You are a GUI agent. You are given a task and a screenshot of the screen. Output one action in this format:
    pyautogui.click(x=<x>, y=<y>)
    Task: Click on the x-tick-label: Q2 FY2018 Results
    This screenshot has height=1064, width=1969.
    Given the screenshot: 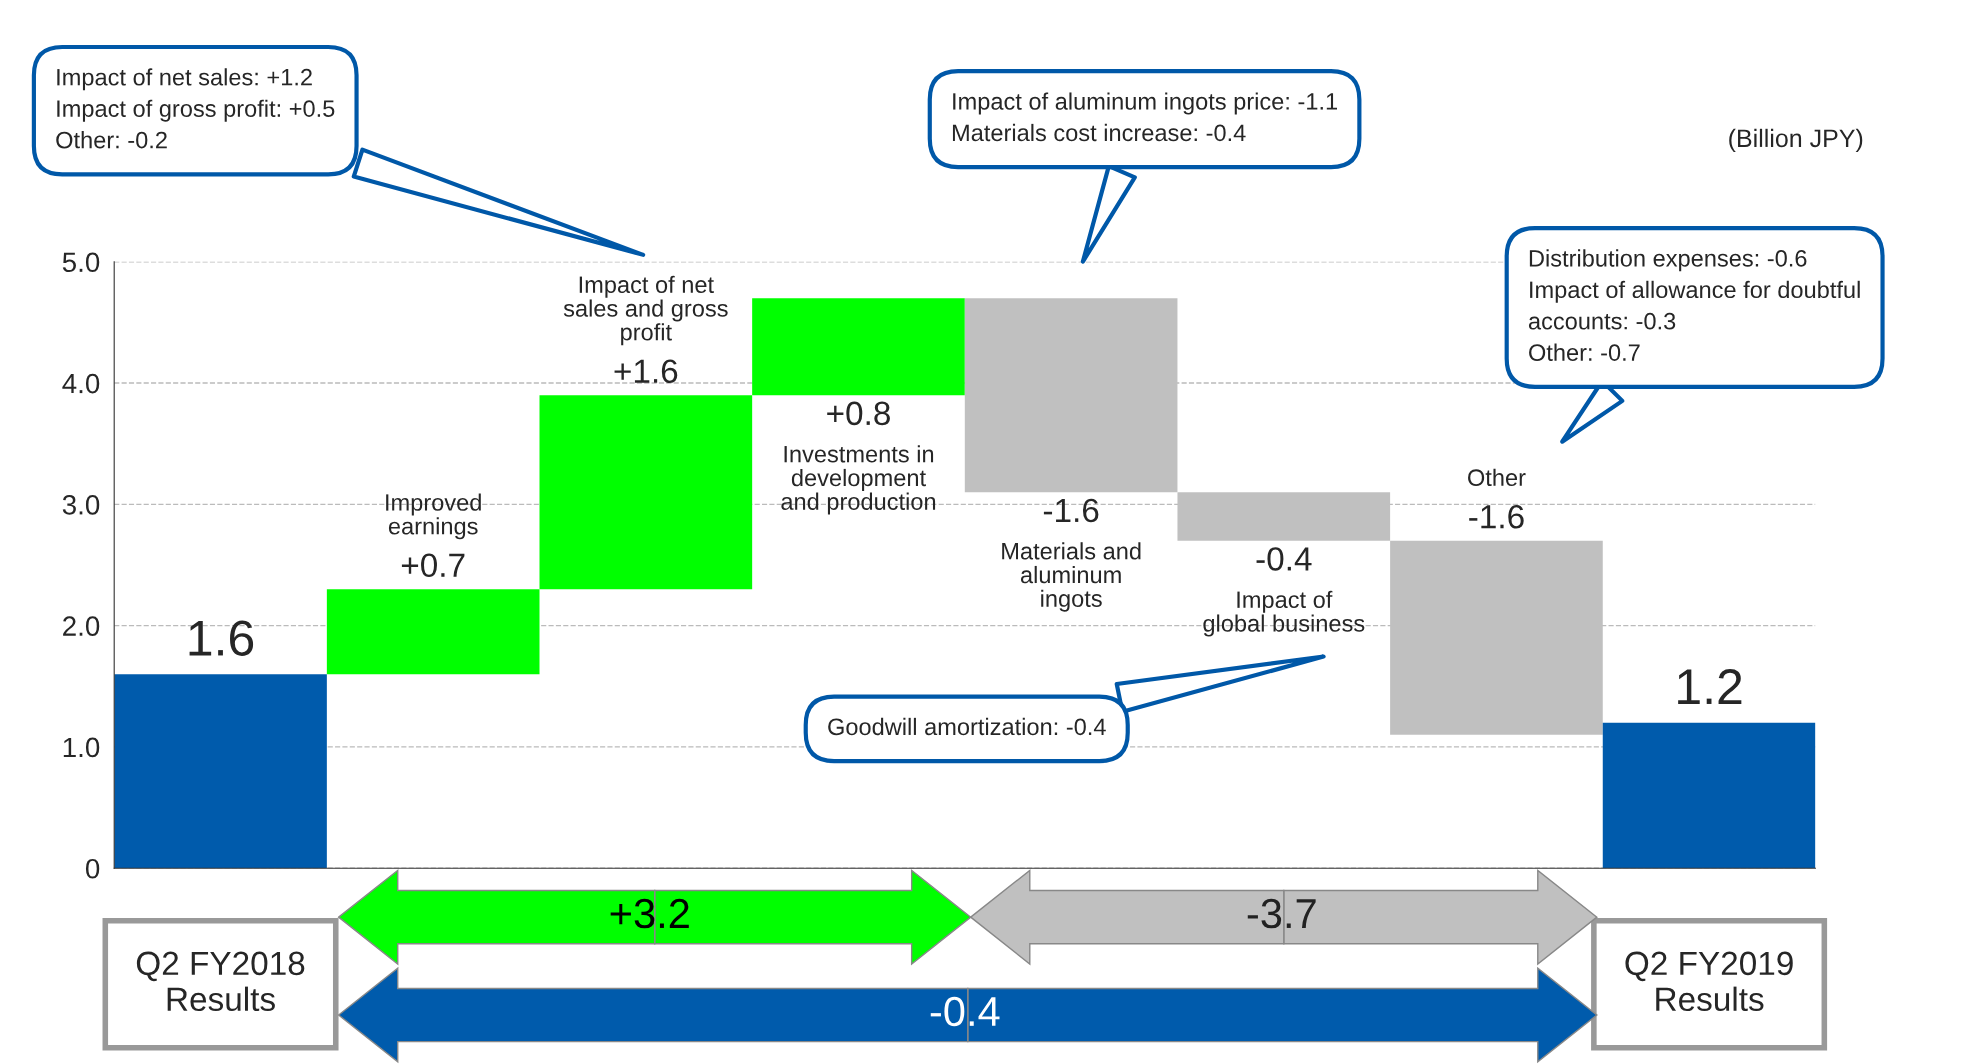 What is the action you would take?
    pyautogui.click(x=220, y=981)
    